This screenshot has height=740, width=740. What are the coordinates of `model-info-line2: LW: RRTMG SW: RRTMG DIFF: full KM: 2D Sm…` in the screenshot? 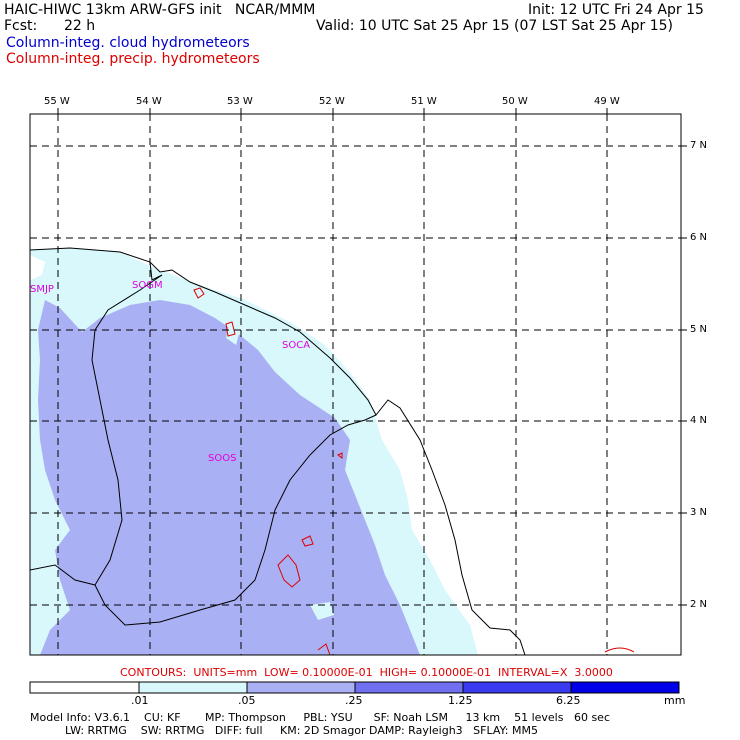 It's located at (284, 730).